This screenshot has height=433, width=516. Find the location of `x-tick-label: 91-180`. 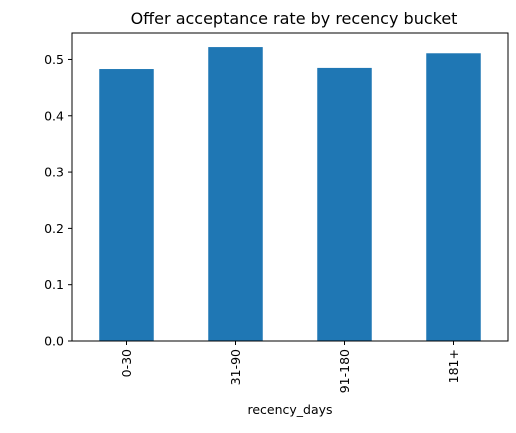

x-tick-label: 91-180 is located at coordinates (344, 371).